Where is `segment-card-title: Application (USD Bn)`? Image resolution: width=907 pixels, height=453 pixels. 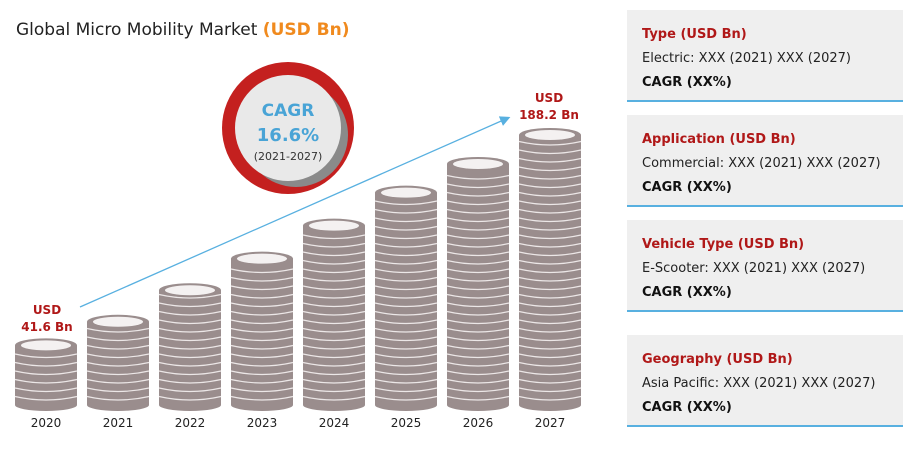
segment-card-title: Application (USD Bn) is located at coordinates (719, 139).